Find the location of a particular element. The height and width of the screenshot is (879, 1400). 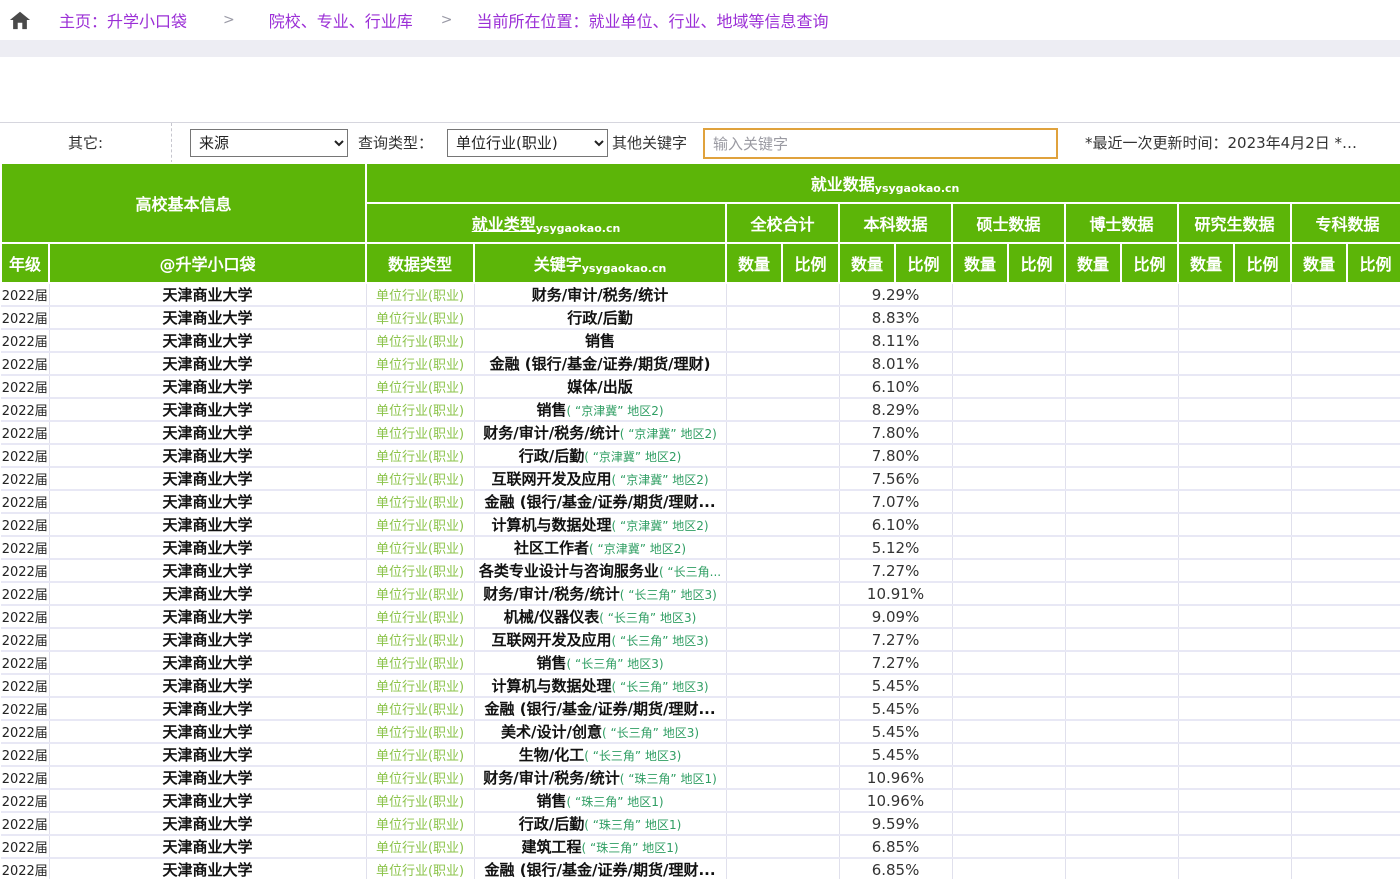

header-qty: 数量 is located at coordinates (867, 263).